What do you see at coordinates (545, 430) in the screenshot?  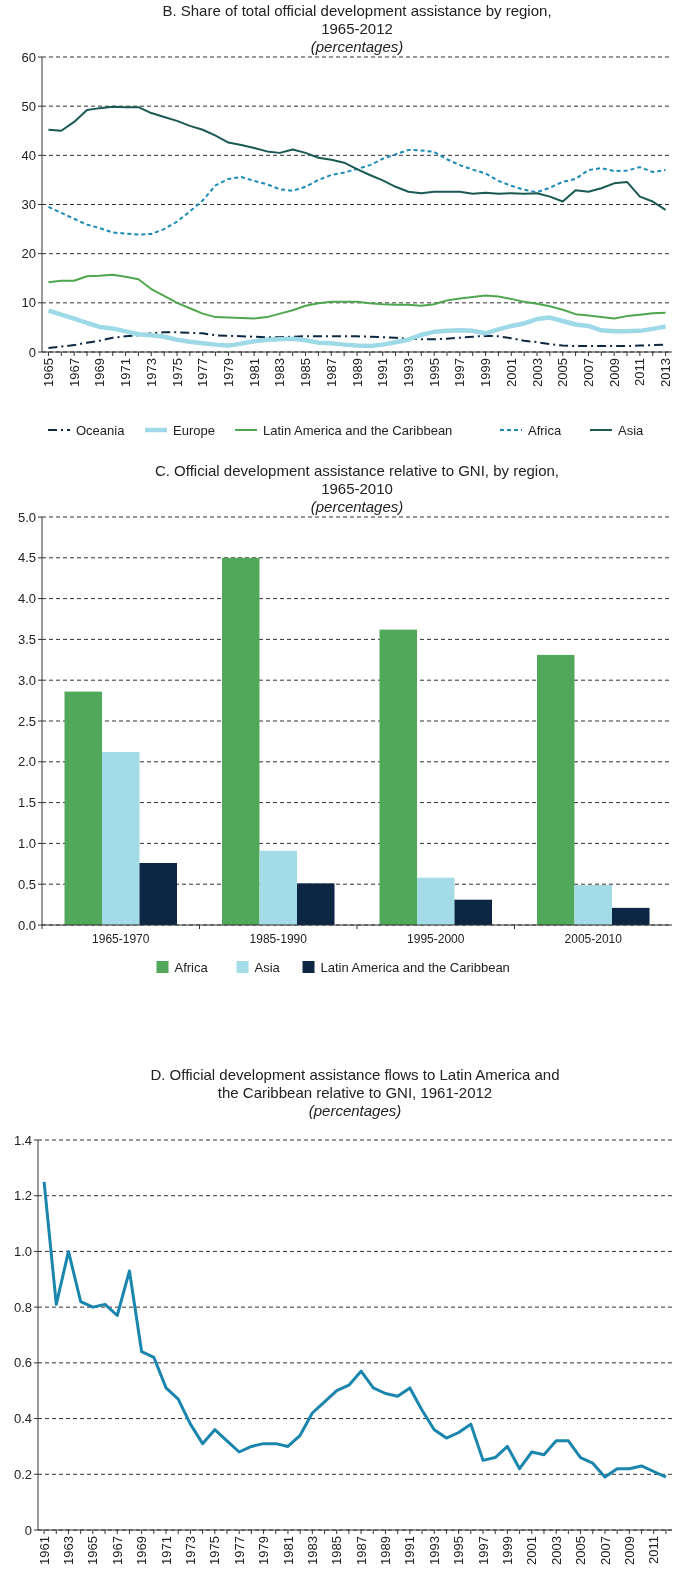 I see `legend-label: Africa` at bounding box center [545, 430].